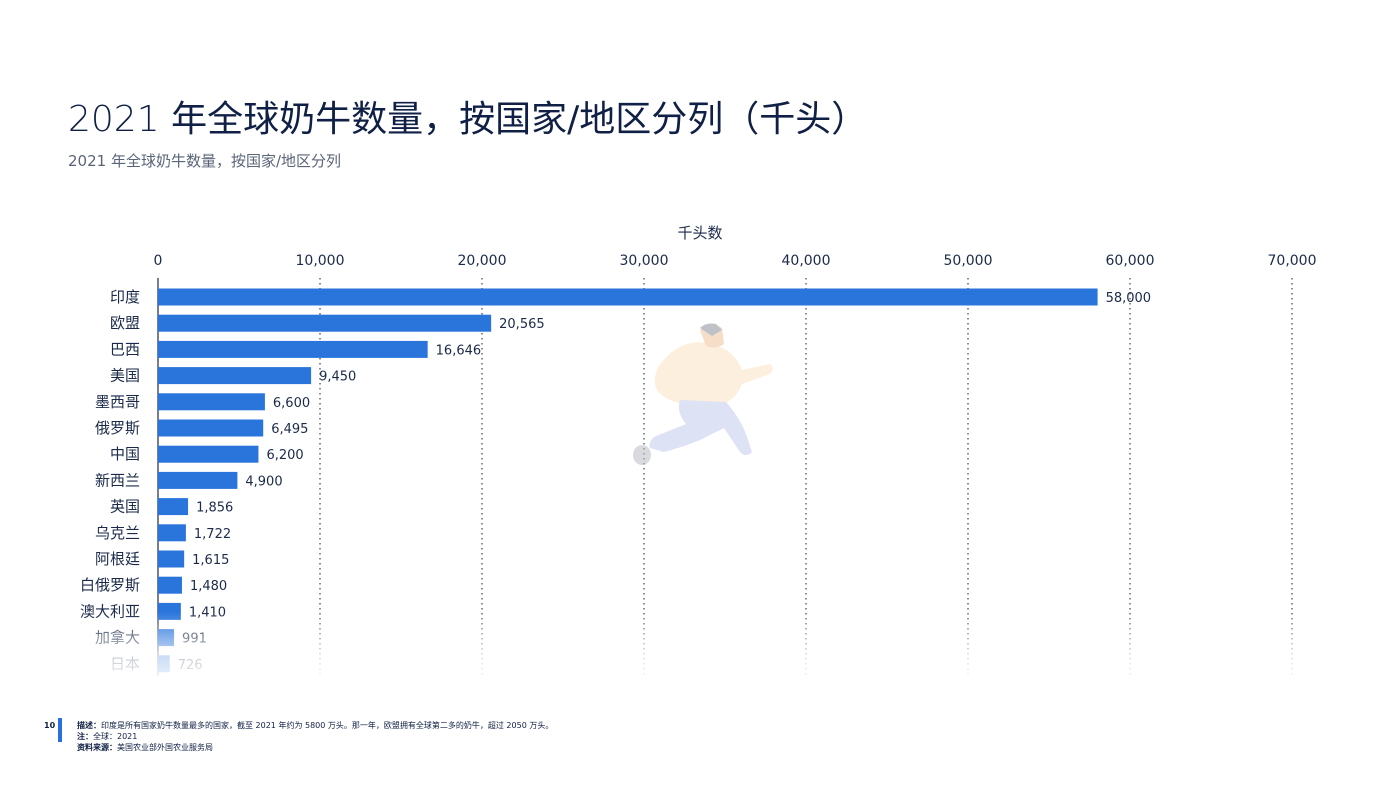 The height and width of the screenshot is (788, 1400). Describe the element at coordinates (117, 428) in the screenshot. I see `category-label: 俄罗斯` at that location.